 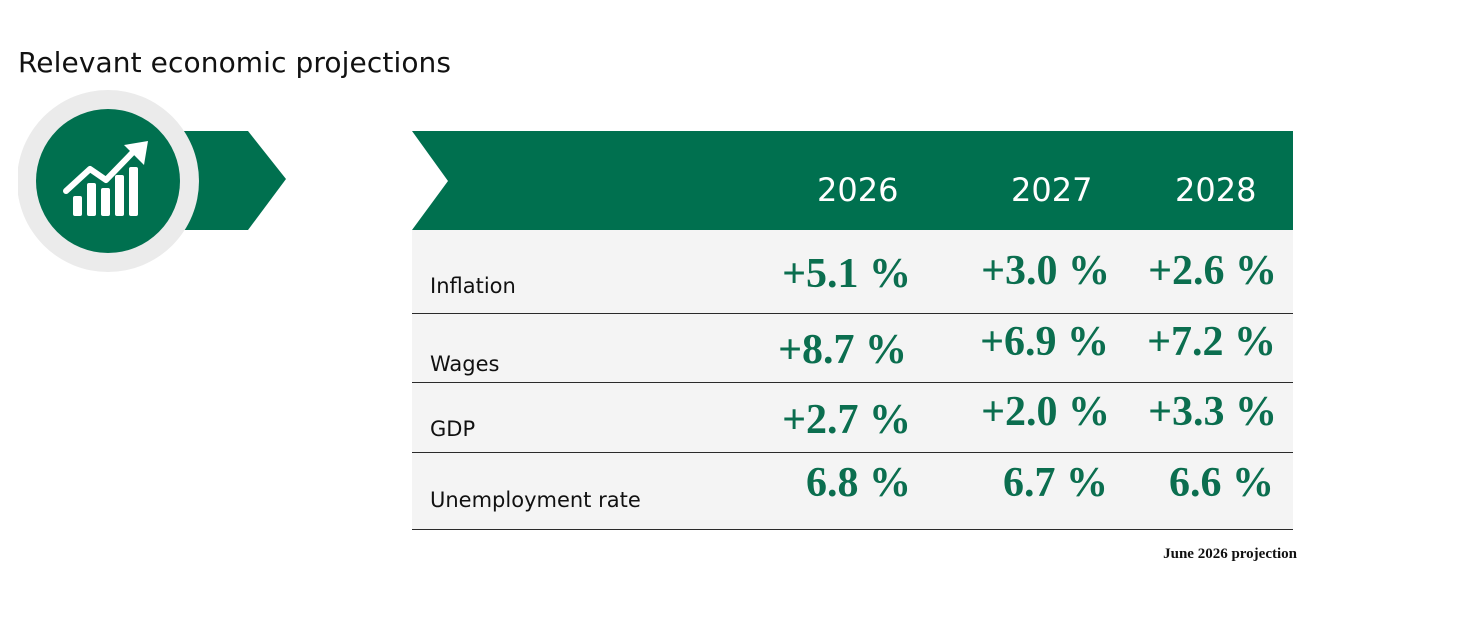 What do you see at coordinates (1045, 412) in the screenshot?
I see `cell-gdp-2027: +2.0 %` at bounding box center [1045, 412].